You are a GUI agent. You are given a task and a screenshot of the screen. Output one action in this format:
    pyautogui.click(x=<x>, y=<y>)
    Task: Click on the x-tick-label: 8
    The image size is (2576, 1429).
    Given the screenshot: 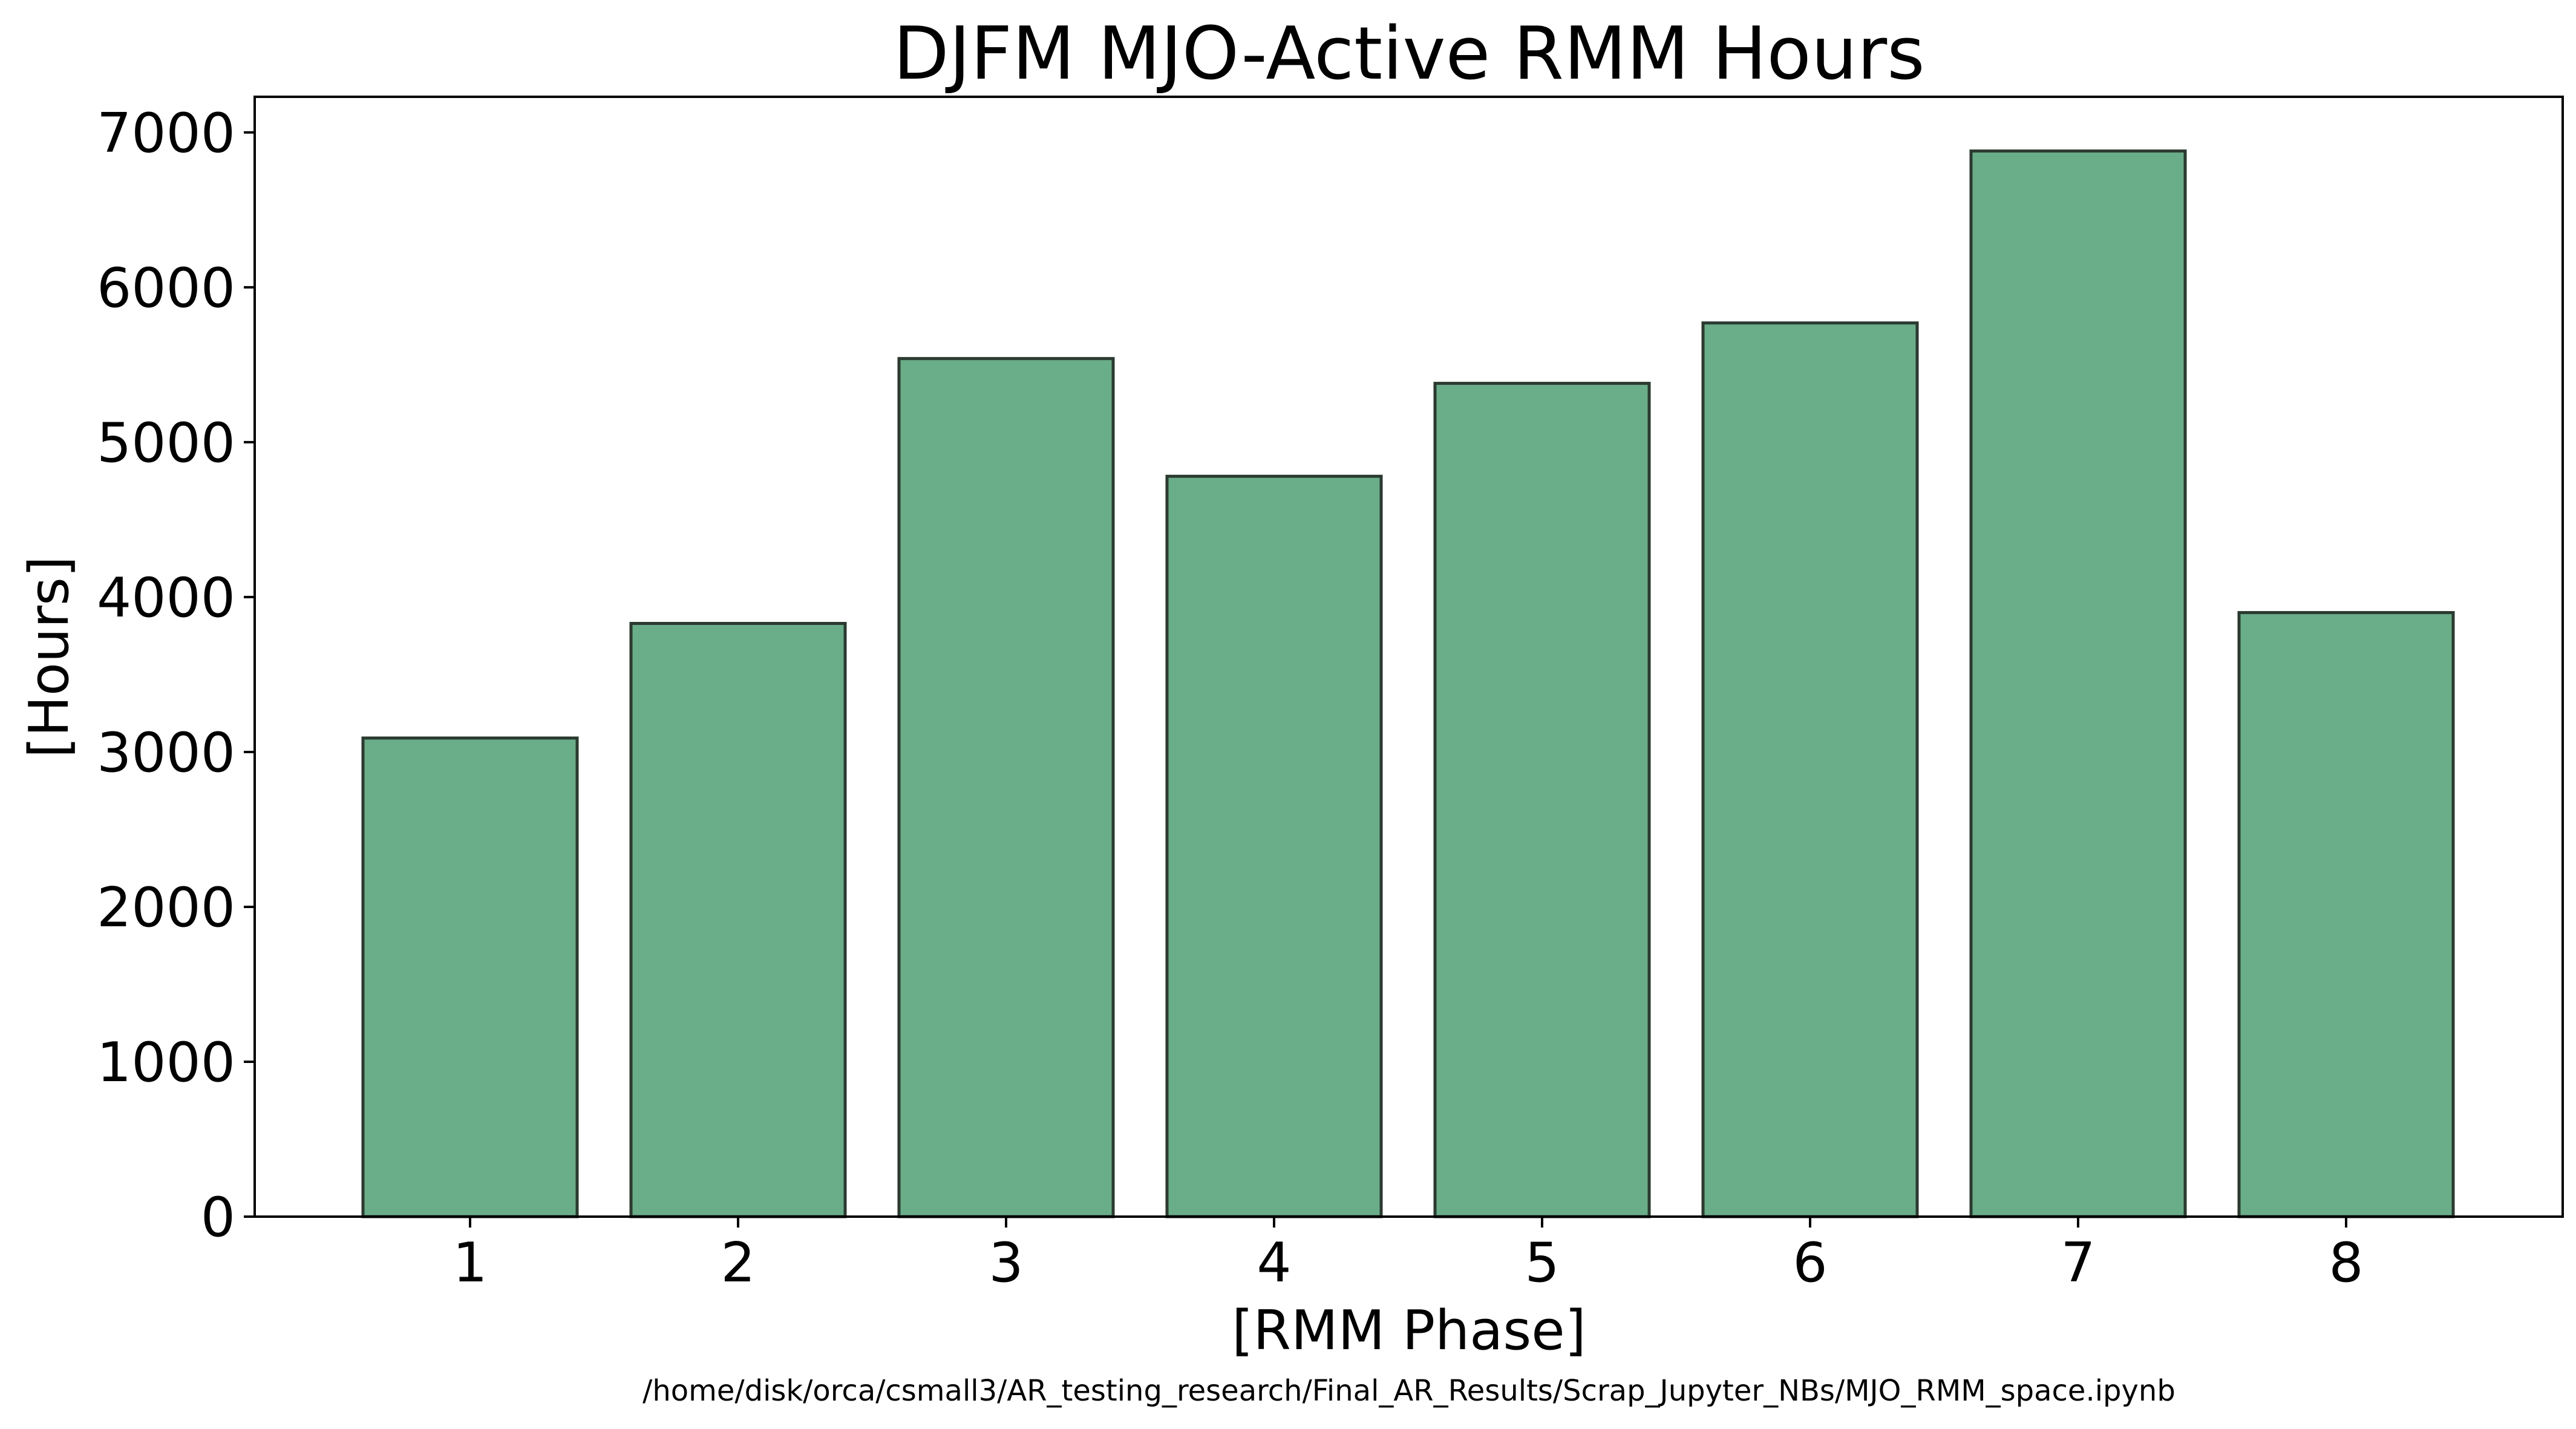 What is the action you would take?
    pyautogui.click(x=2346, y=1263)
    